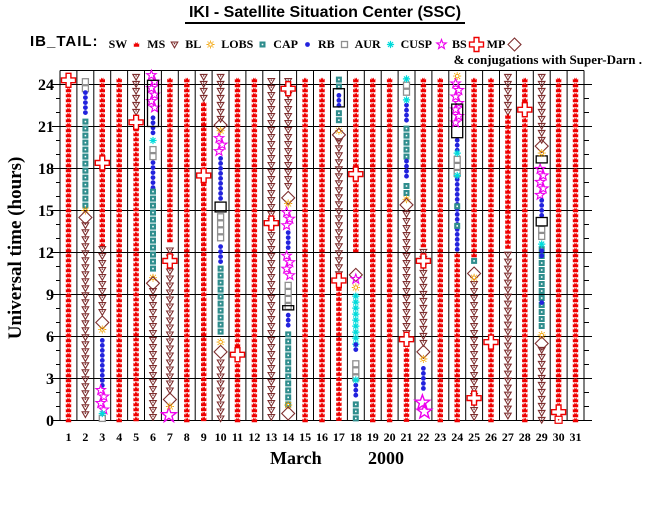  Describe the element at coordinates (50, 421) in the screenshot. I see `svg-text: 0` at that location.